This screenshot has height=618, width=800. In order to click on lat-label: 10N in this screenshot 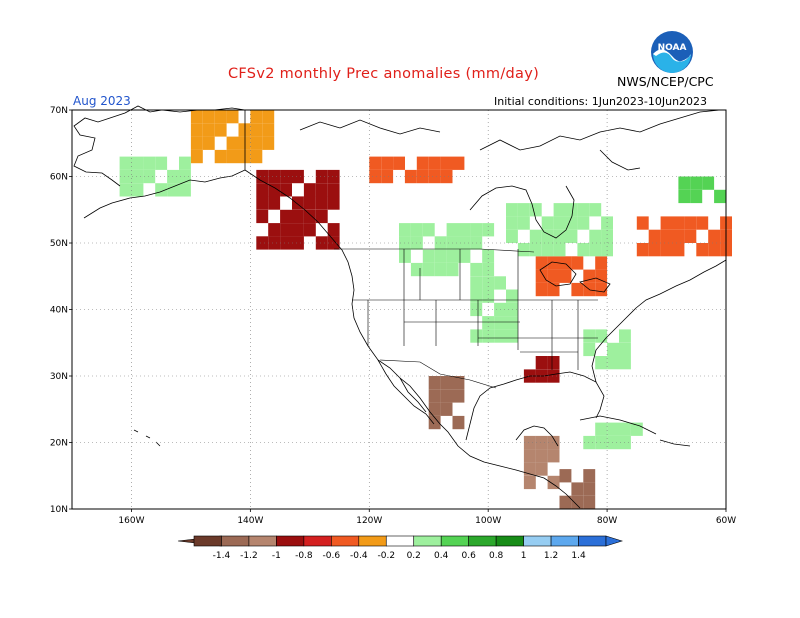, I will do `click(59, 510)`.